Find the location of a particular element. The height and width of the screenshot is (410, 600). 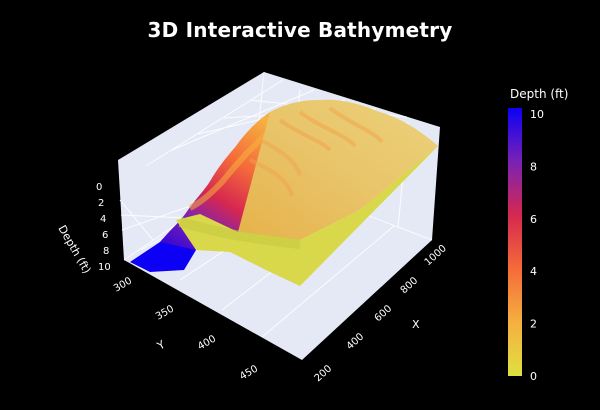

z-axis: 0 2 4 6 8 10 Depth (ft) is located at coordinates (82, 229).